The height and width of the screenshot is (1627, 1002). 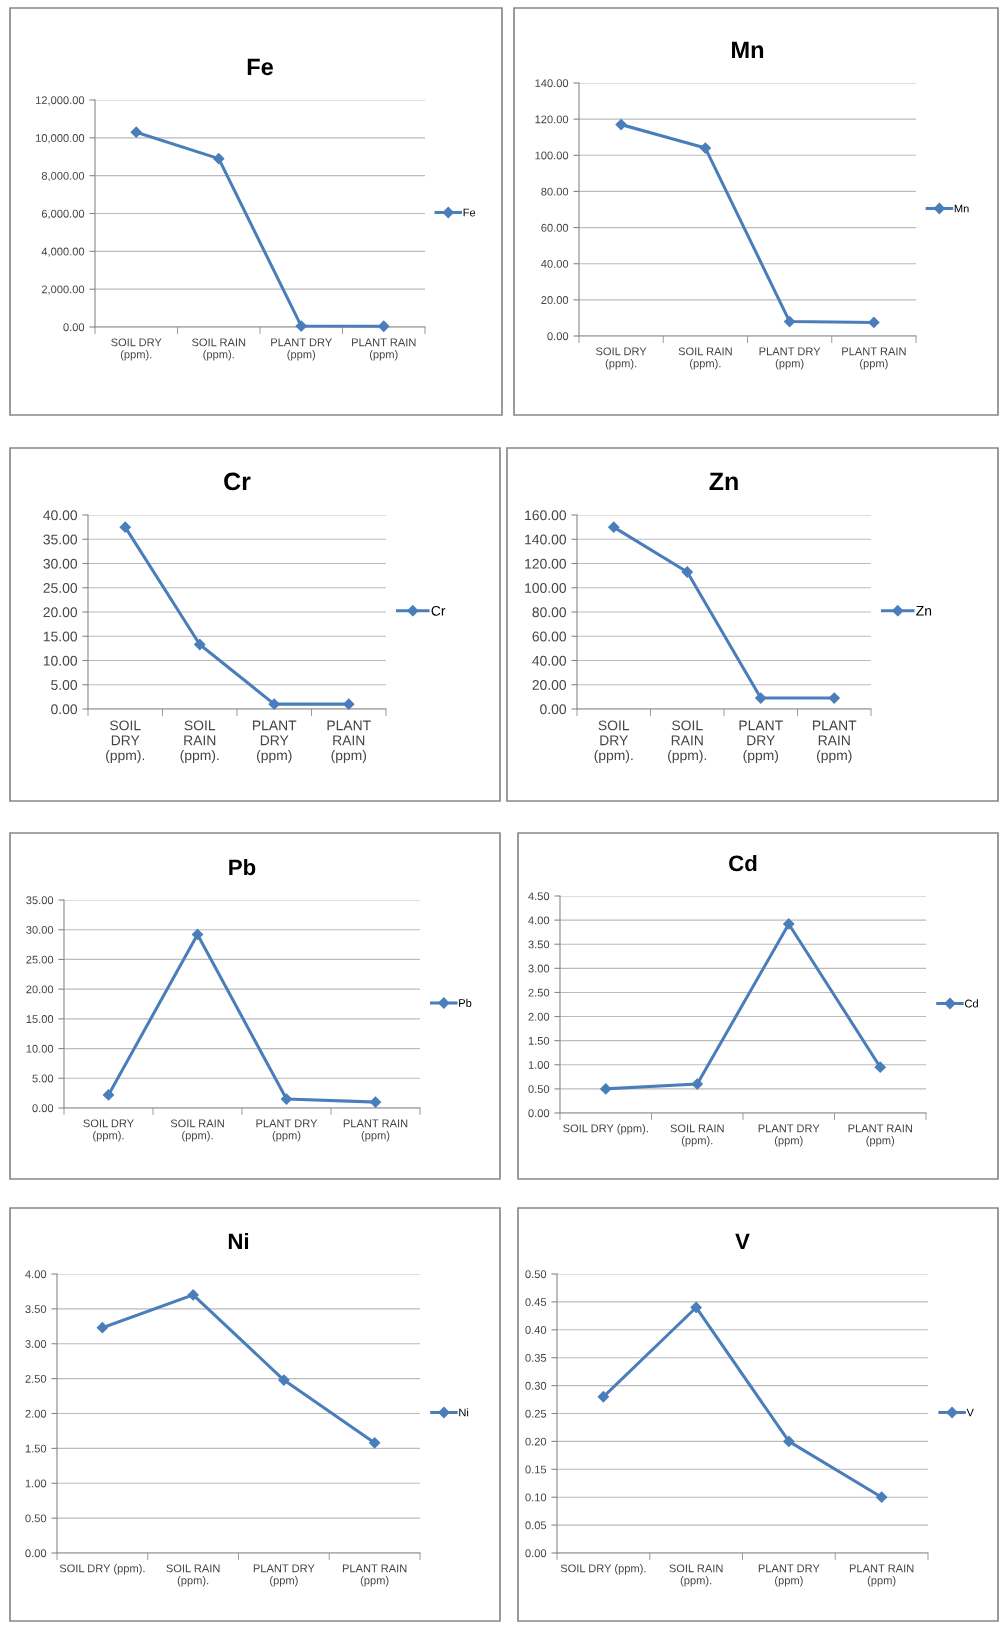 I want to click on y-tick-label: 100.00, so click(x=552, y=155).